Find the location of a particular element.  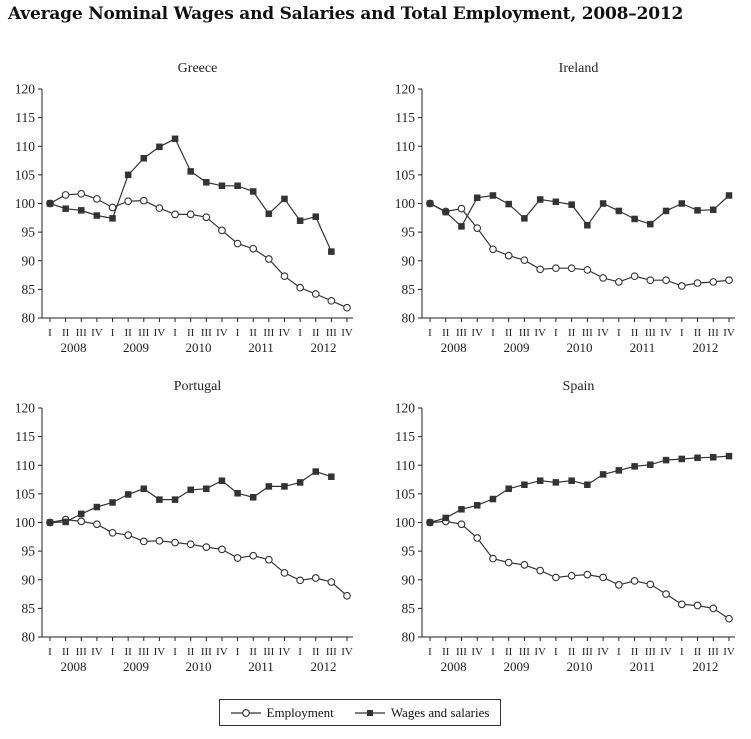

year-label: 2011 is located at coordinates (261, 347).